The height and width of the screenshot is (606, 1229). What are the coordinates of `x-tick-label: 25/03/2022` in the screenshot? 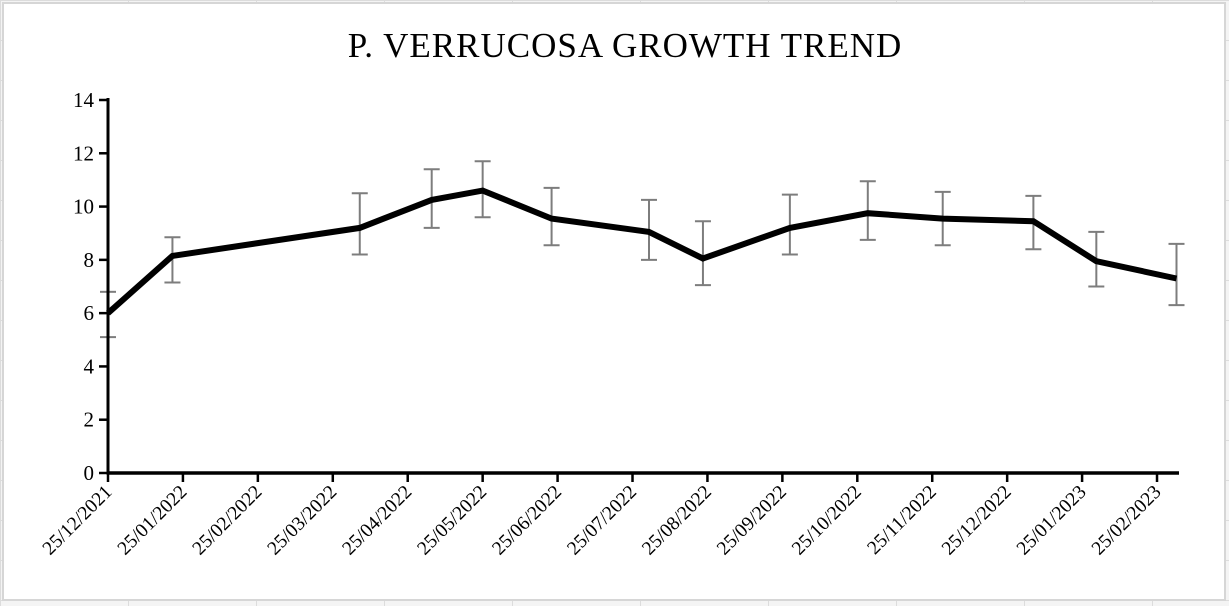 It's located at (303, 521).